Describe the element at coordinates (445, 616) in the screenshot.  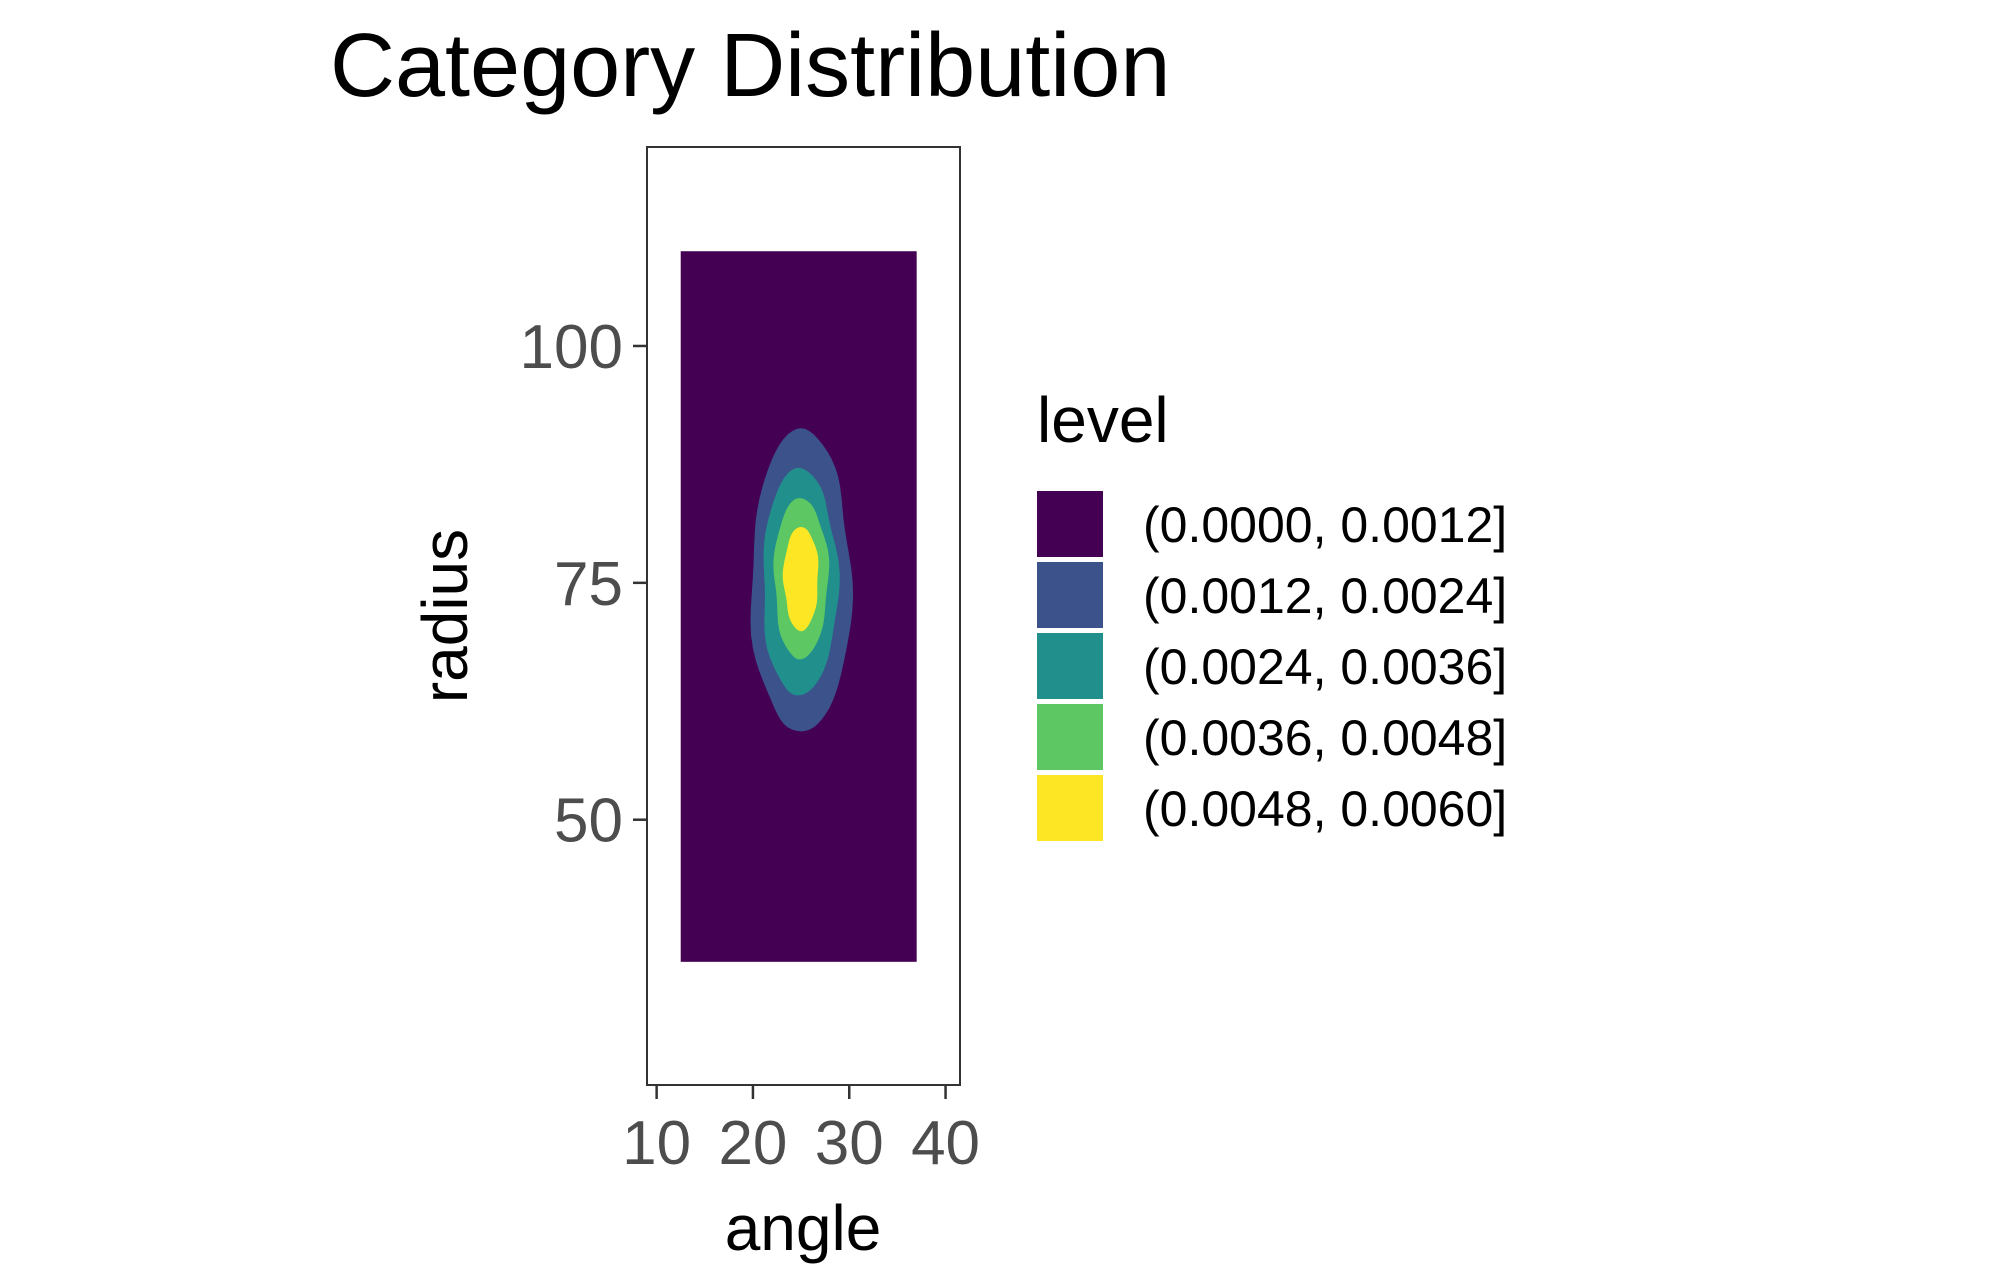
I see `y-axis-title: radius` at that location.